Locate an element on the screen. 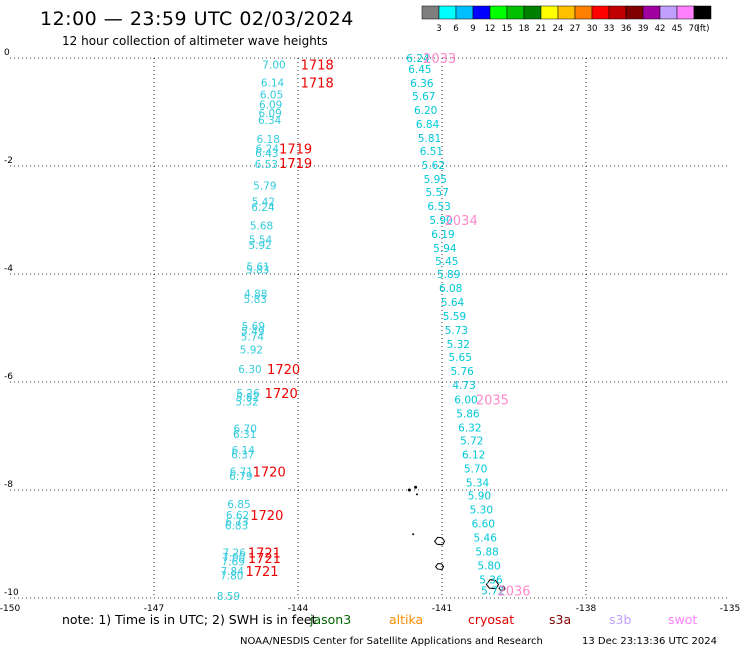 Image resolution: width=740 pixels, height=650 pixels. wave-height-label: 6.30 is located at coordinates (249, 370).